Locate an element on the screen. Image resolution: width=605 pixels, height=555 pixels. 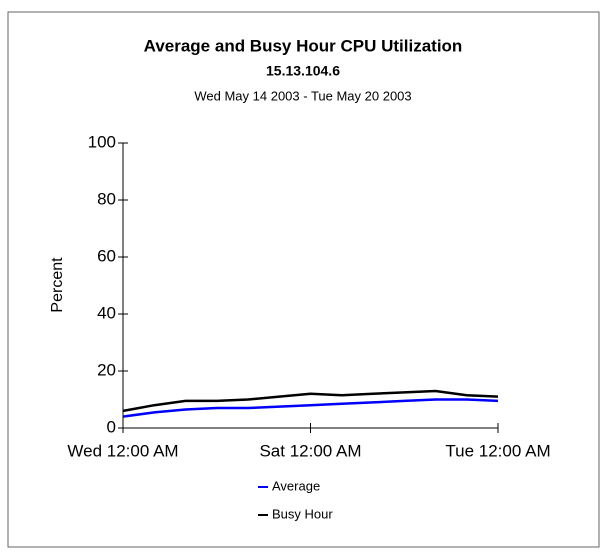
y-tick-label: 40 is located at coordinates (106, 312).